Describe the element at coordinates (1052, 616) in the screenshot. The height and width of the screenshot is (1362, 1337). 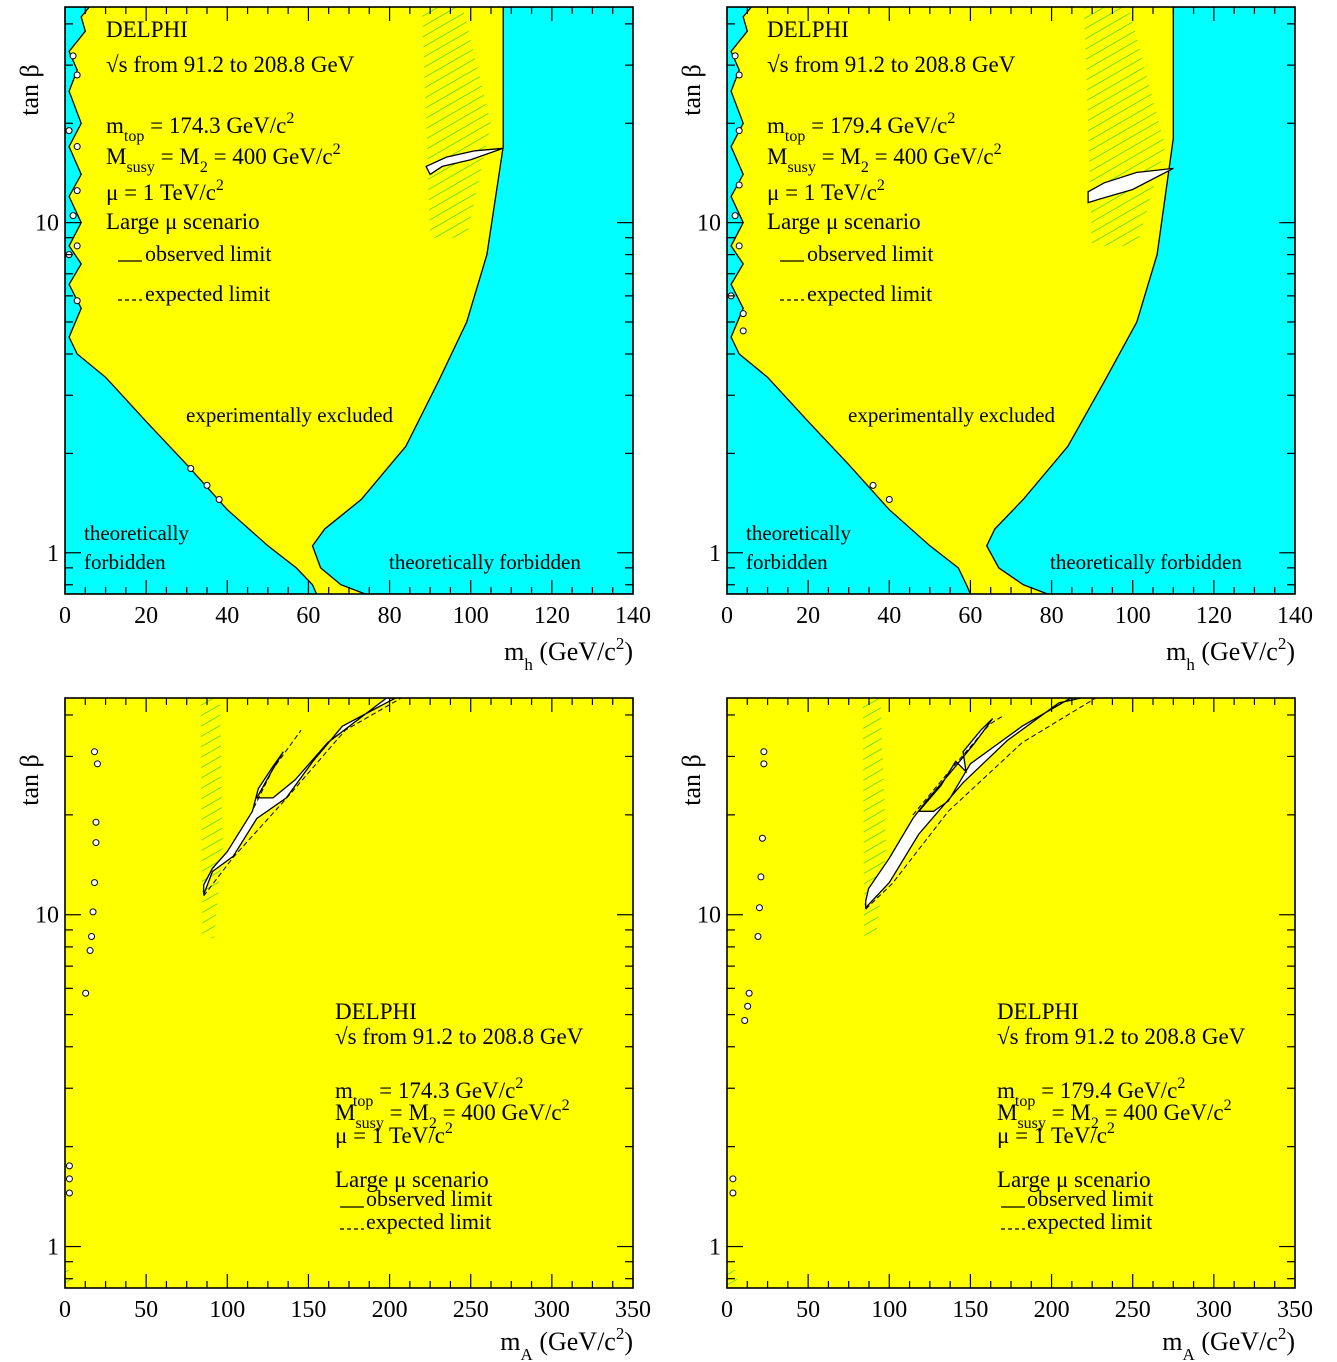
I see `panel-2-xtick-label: 80` at that location.